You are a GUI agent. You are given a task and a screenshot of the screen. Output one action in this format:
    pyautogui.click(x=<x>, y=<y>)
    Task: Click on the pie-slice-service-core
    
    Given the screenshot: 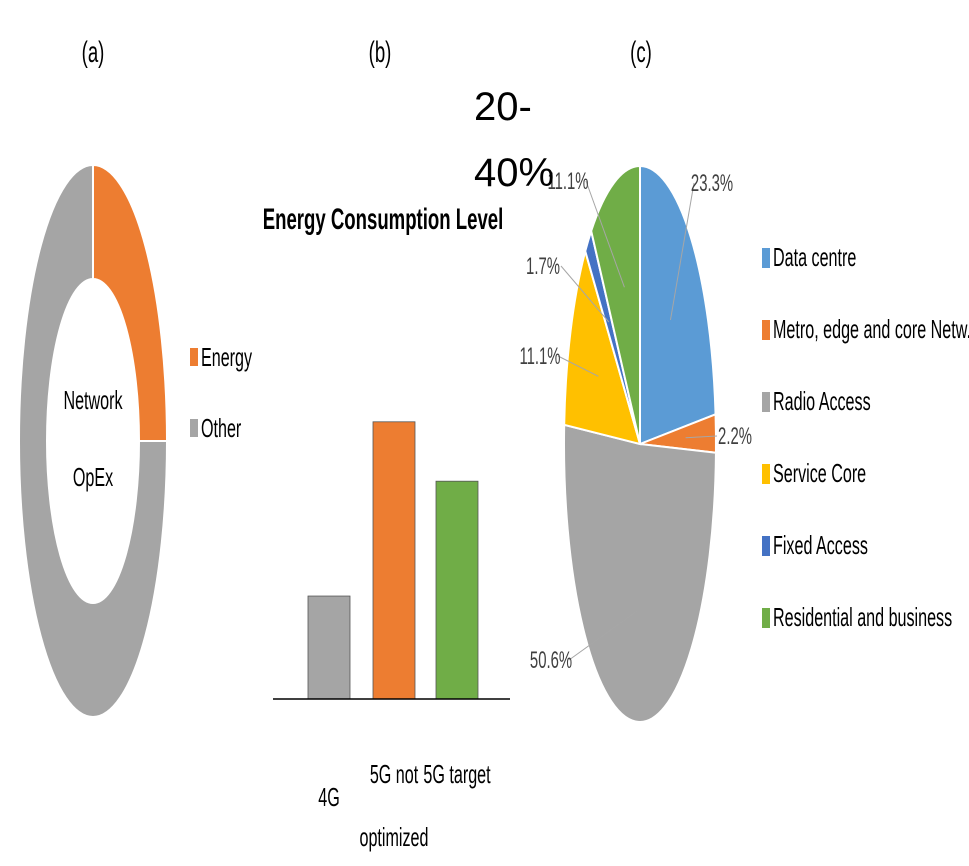 What is the action you would take?
    pyautogui.click(x=602, y=346)
    